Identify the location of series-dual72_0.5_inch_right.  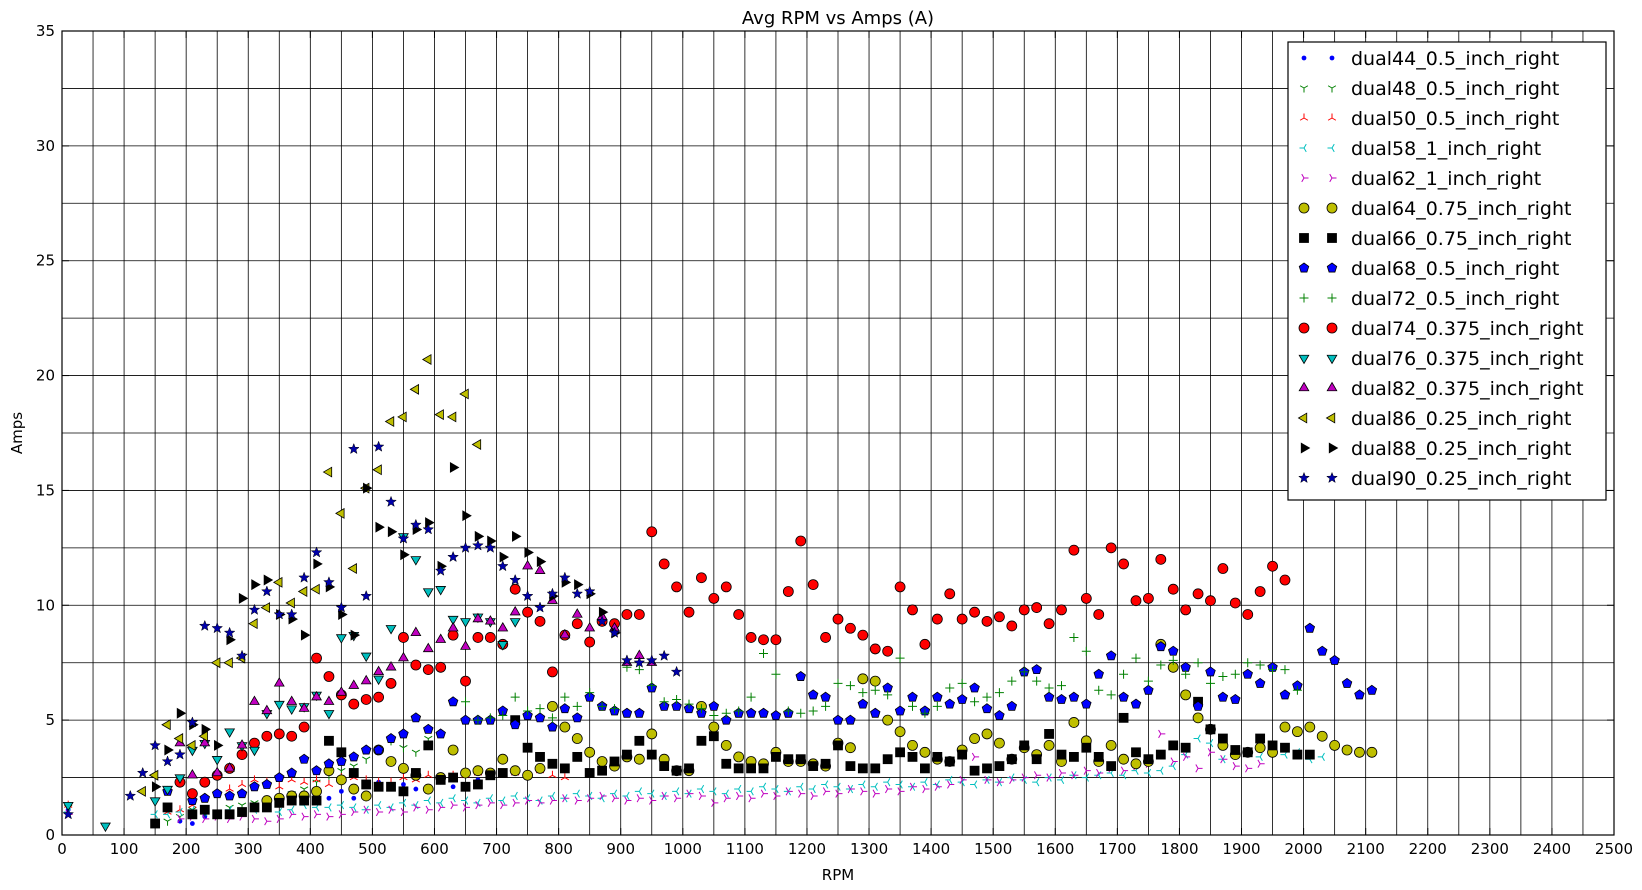
(881, 678).